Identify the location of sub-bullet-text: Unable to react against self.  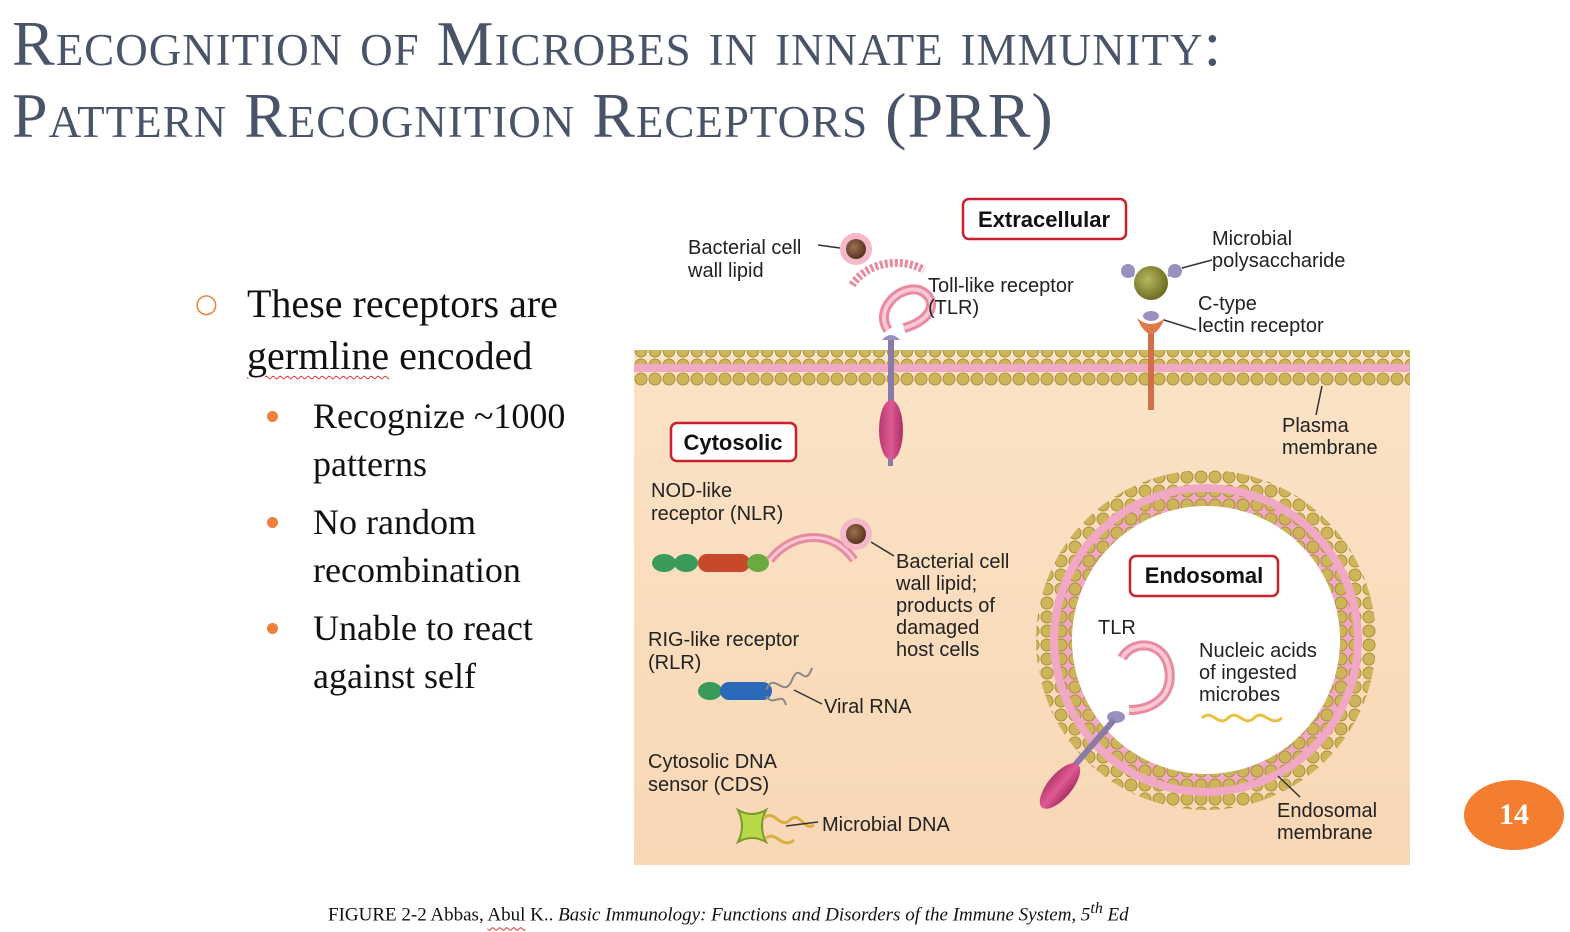
(423, 652).